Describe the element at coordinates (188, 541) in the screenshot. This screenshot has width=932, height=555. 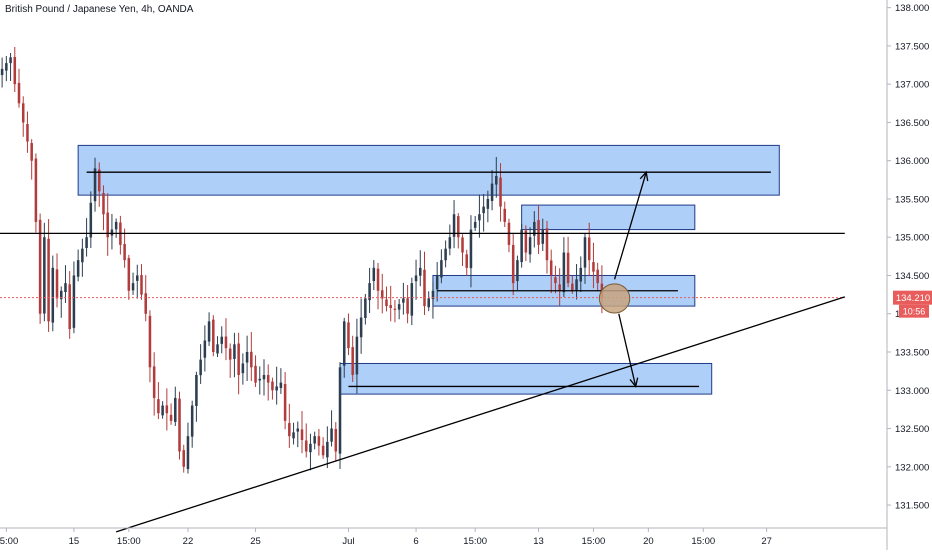
I see `time-tick-label: 22` at that location.